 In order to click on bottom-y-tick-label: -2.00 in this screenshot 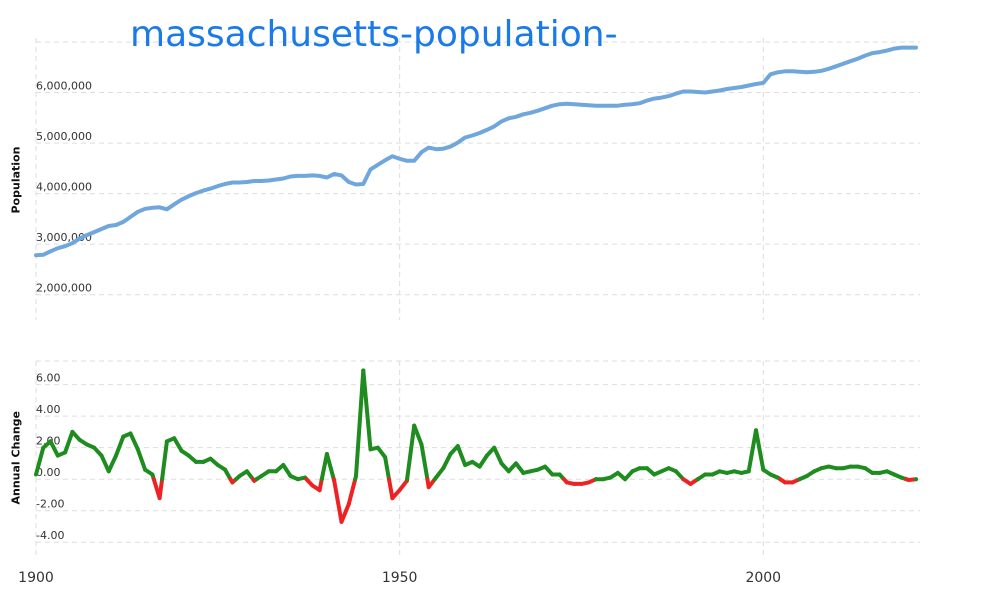, I will do `click(50, 504)`.